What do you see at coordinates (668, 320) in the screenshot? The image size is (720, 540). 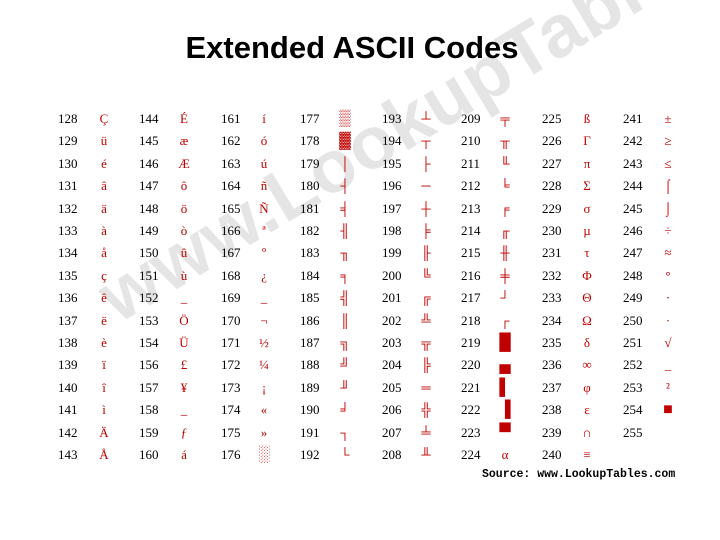 I see `char-7-9: ·` at bounding box center [668, 320].